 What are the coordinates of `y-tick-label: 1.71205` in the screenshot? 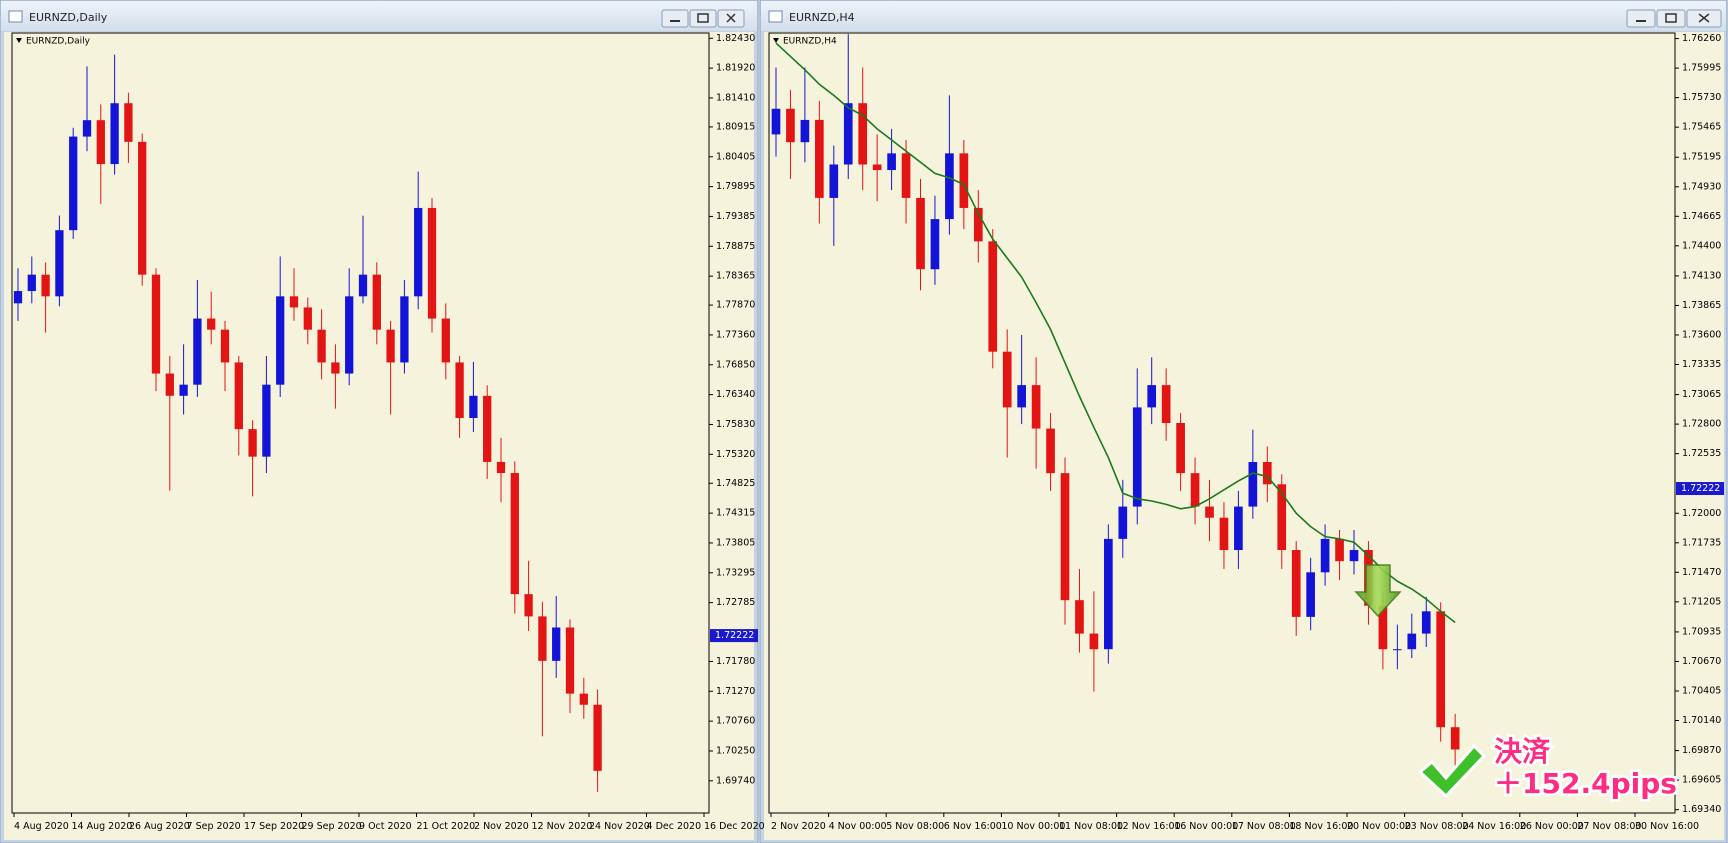 It's located at (1701, 601).